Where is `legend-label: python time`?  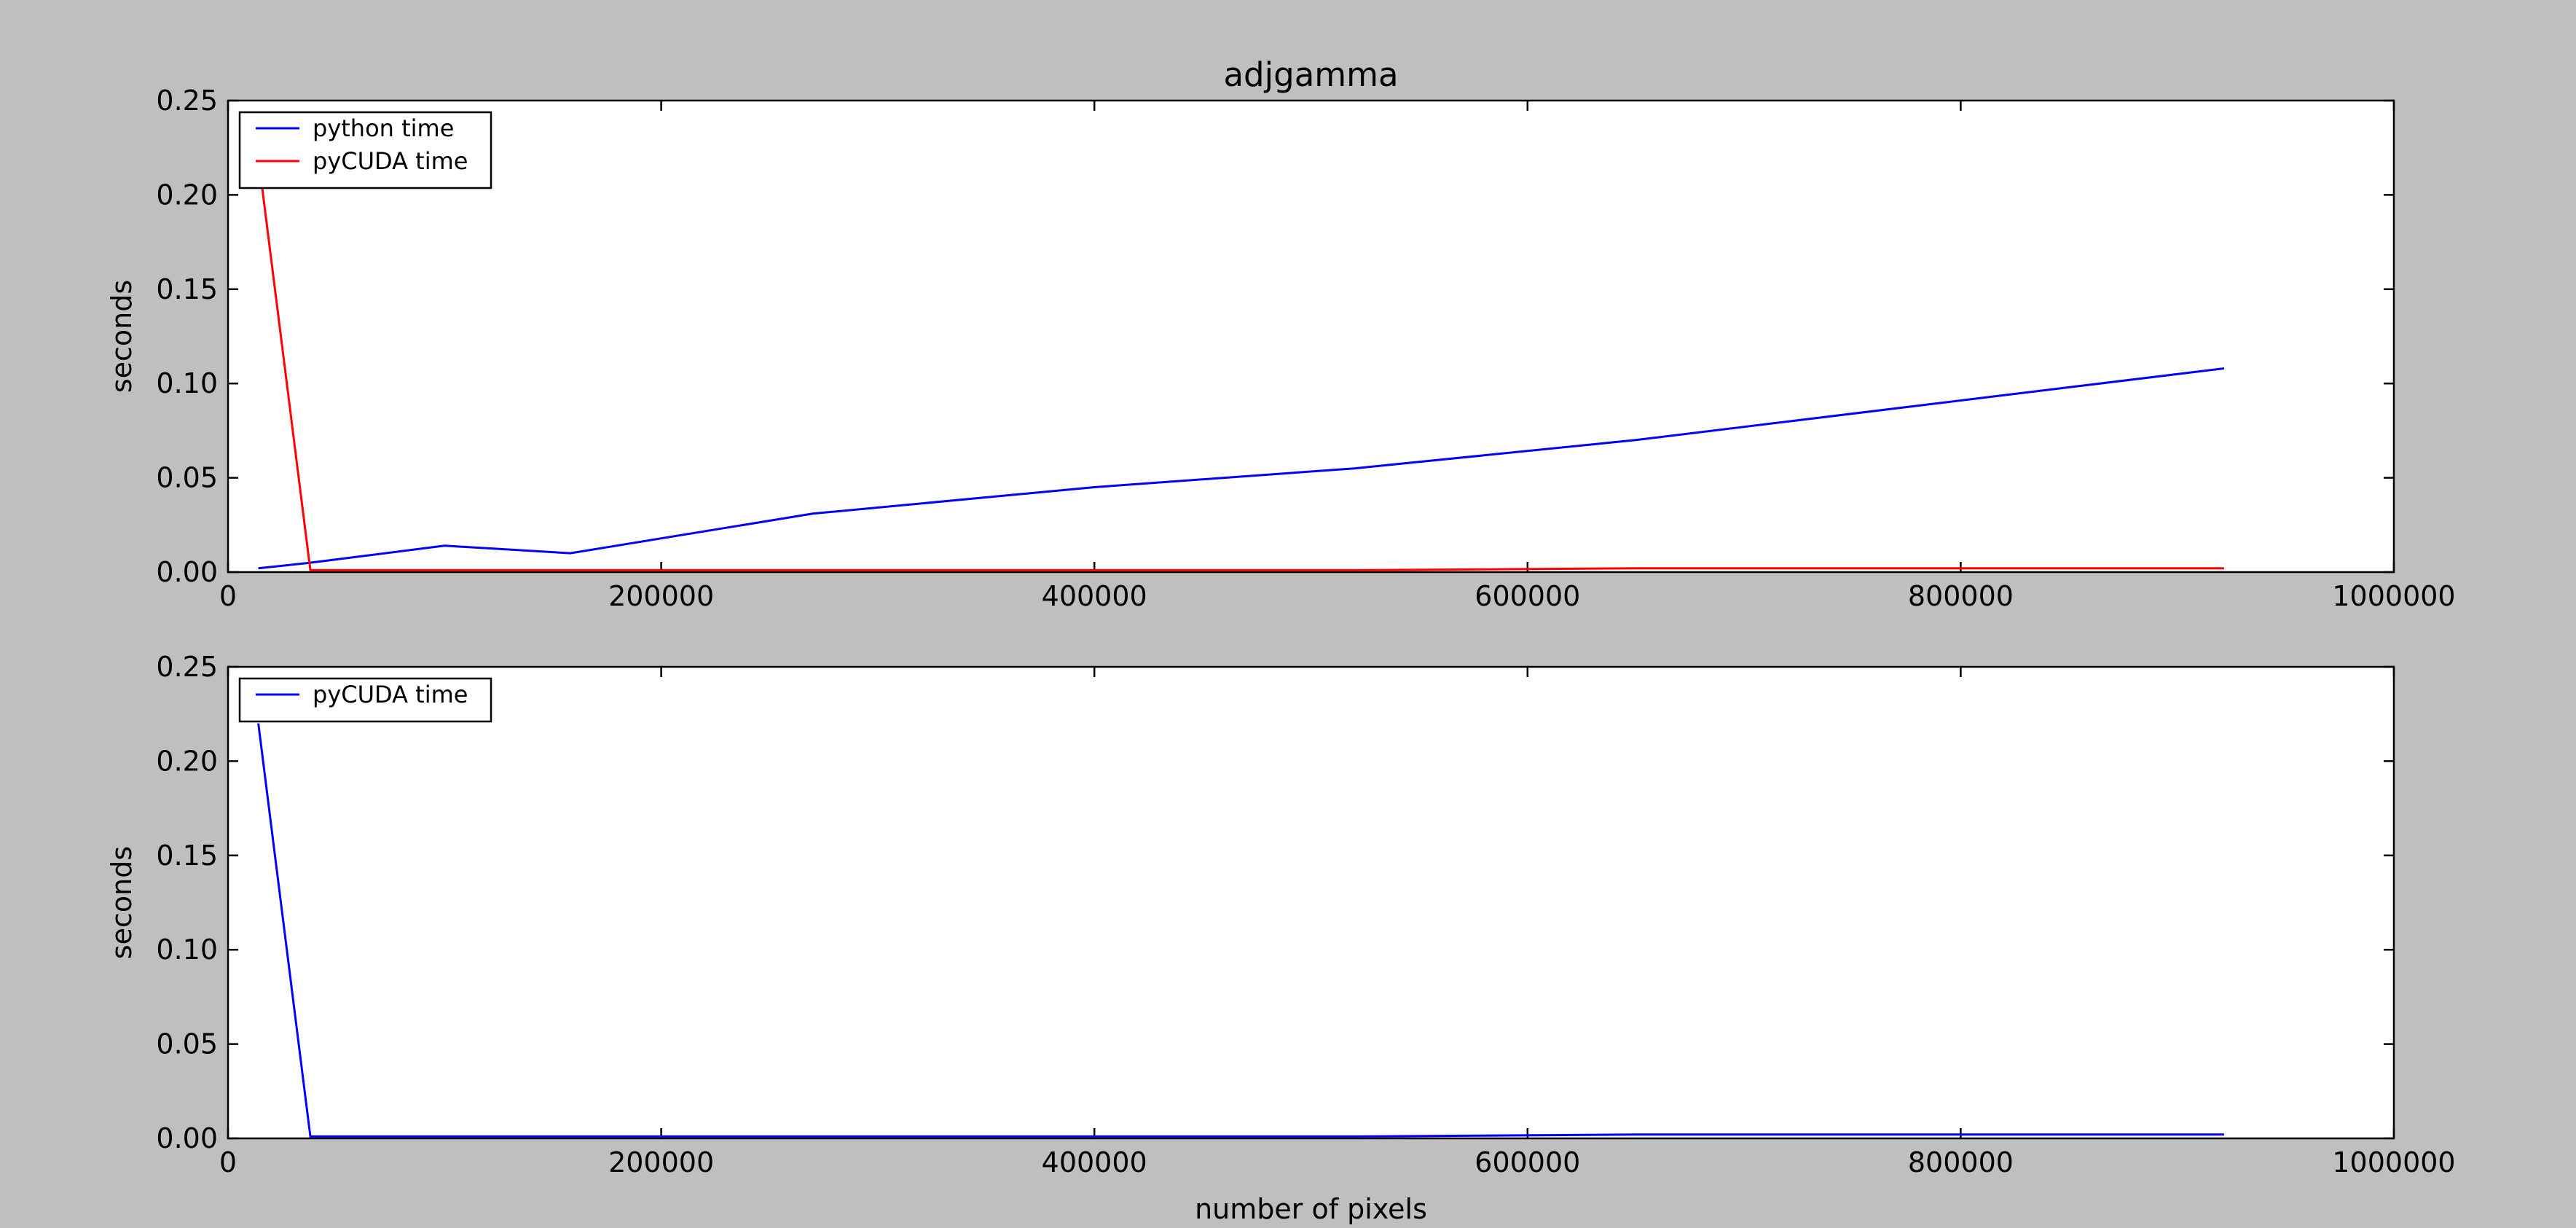 legend-label: python time is located at coordinates (383, 128).